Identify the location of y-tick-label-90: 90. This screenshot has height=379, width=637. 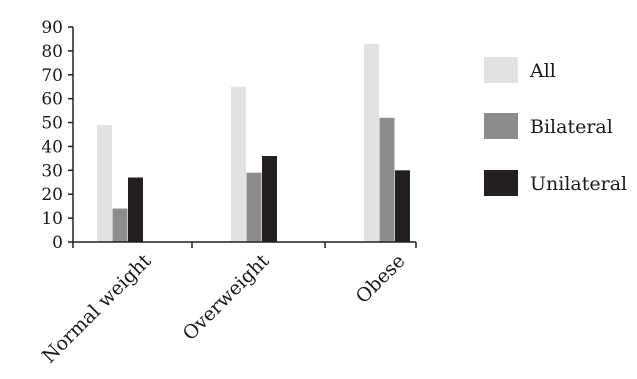
(52, 28).